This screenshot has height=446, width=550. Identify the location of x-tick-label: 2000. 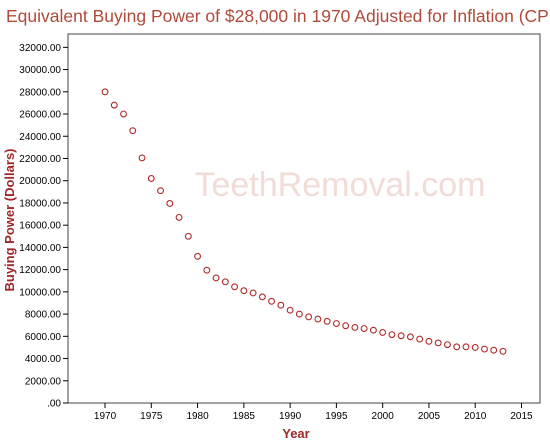
(383, 416).